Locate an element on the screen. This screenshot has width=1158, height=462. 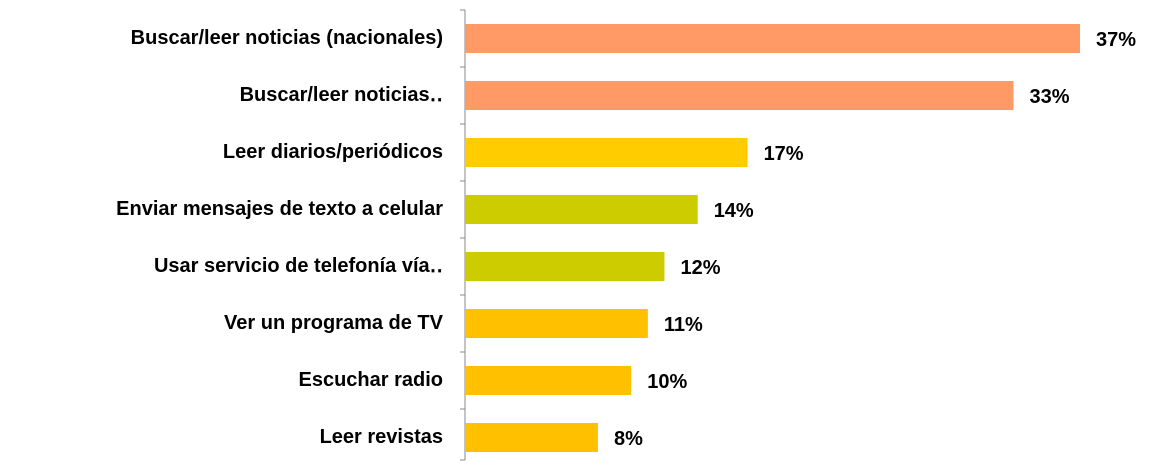
category-label: Ver un programa de TV is located at coordinates (334, 323).